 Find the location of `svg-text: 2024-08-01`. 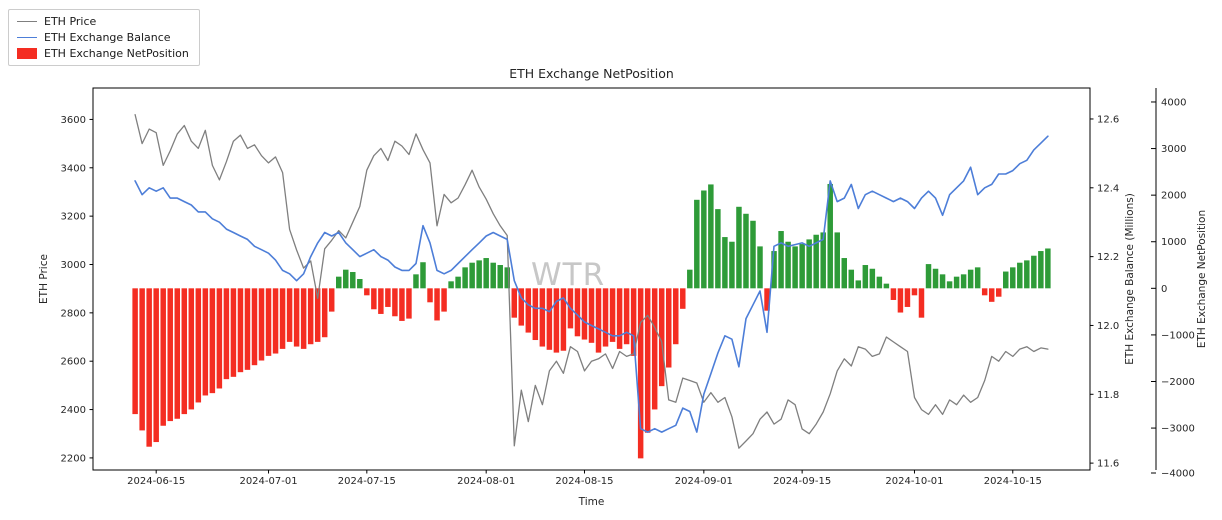

svg-text: 2024-08-01 is located at coordinates (486, 481).